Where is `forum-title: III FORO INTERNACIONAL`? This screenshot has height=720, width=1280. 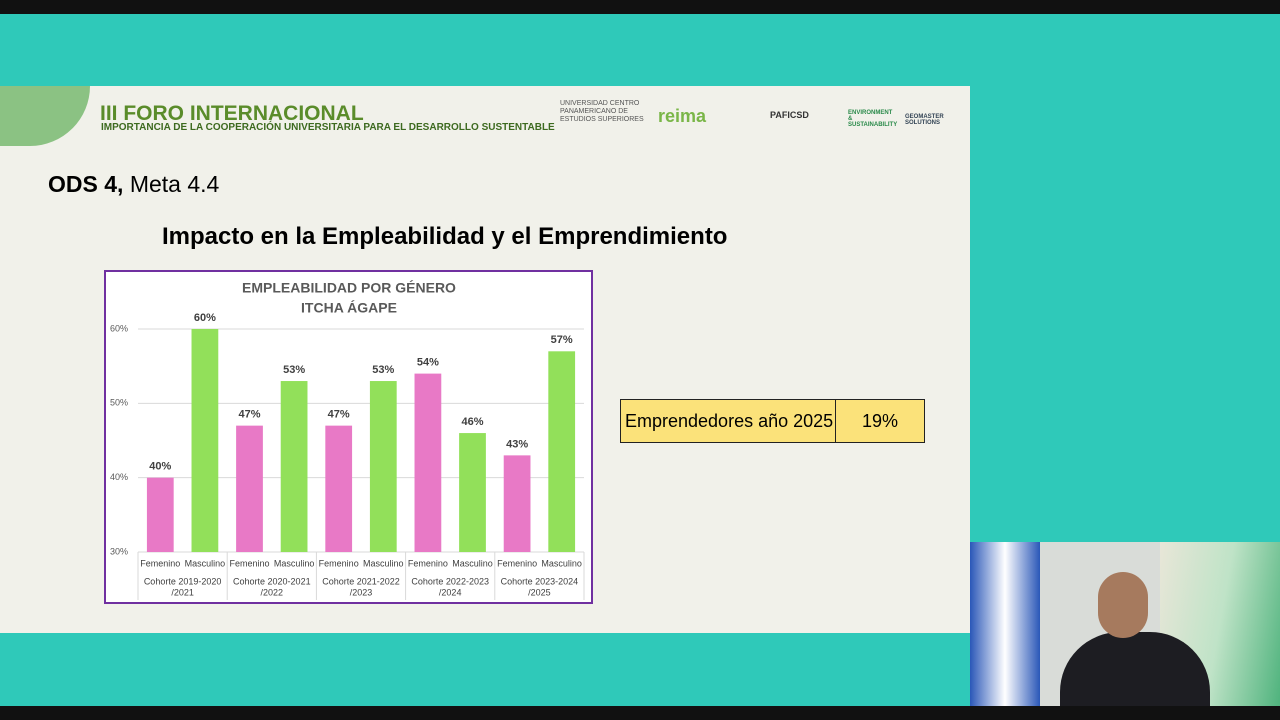
forum-title: III FORO INTERNACIONAL is located at coordinates (232, 113).